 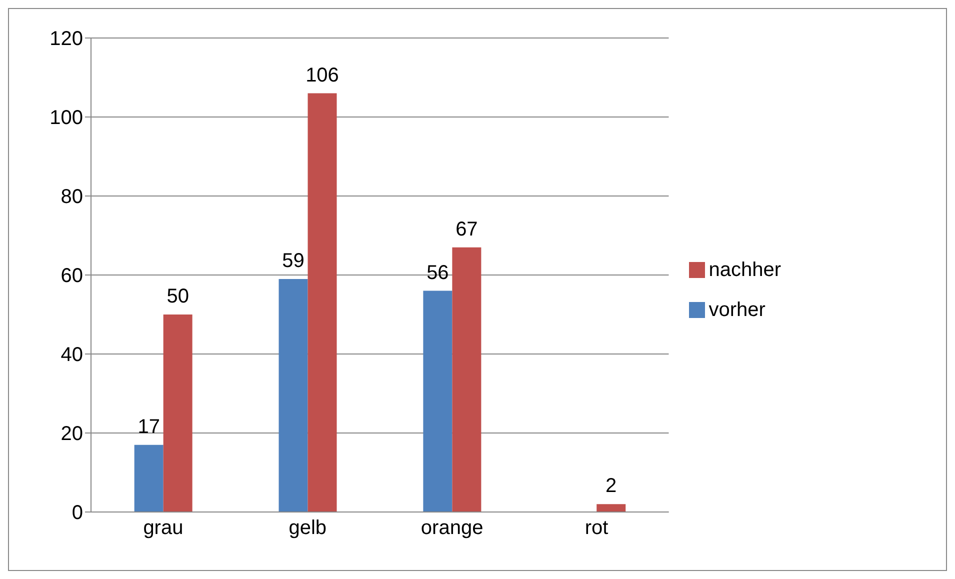 I want to click on y-tick-label: 0, so click(x=77, y=513).